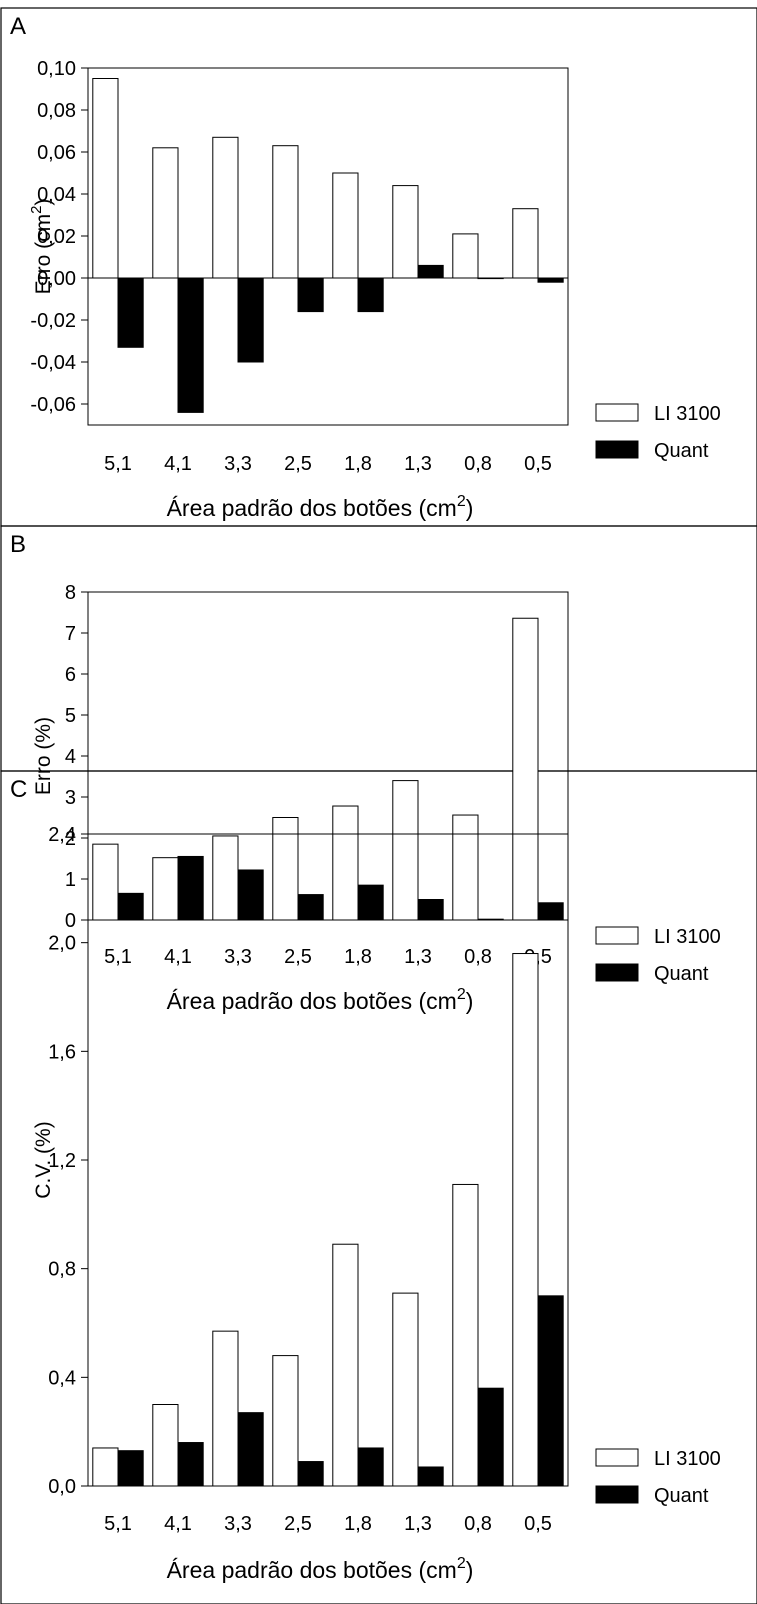  What do you see at coordinates (56, 237) in the screenshot?
I see `y-tick-label: 0,02` at bounding box center [56, 237].